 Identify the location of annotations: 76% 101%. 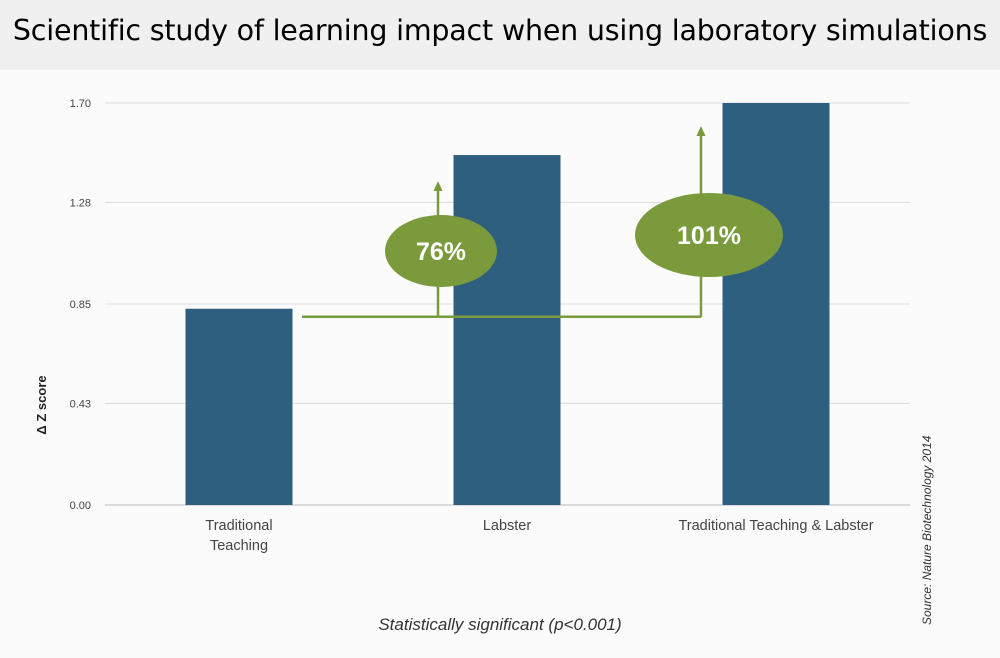
(542, 222).